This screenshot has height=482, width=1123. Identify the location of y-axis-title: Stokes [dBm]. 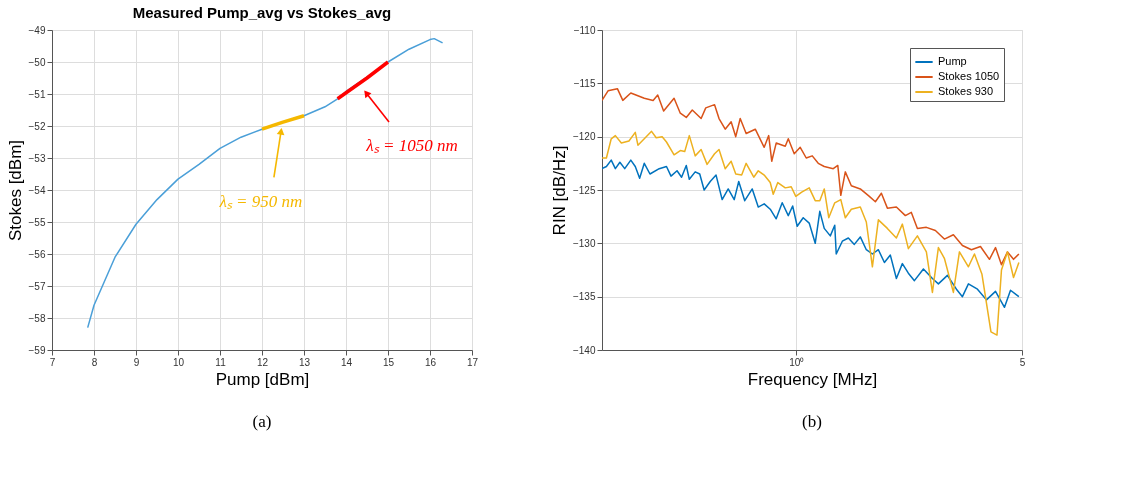
(15, 190).